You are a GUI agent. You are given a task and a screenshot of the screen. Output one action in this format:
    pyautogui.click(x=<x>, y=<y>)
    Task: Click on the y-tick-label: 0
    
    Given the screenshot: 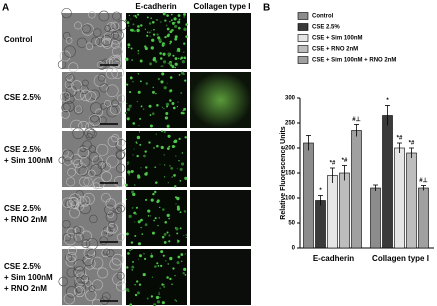 What is the action you would take?
    pyautogui.click(x=294, y=249)
    